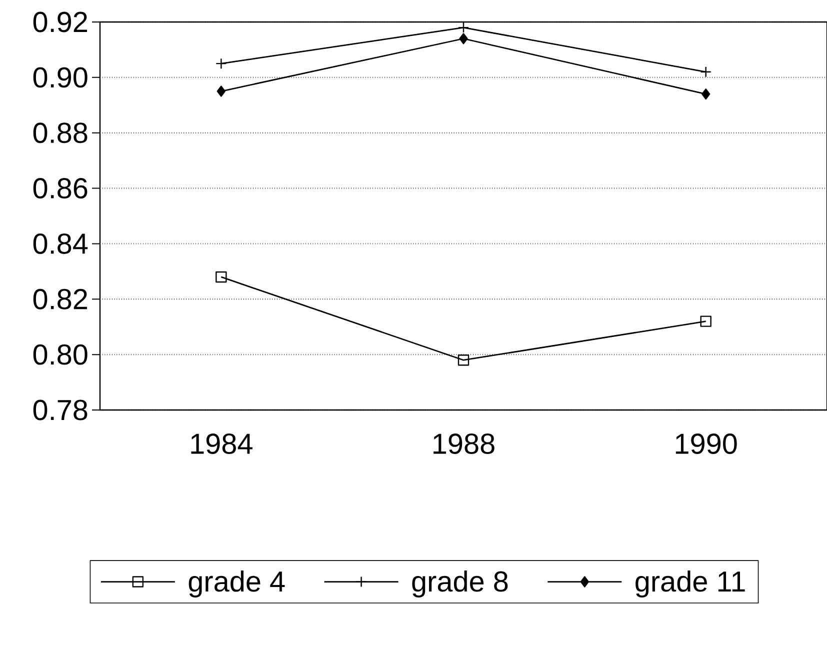  What do you see at coordinates (690, 584) in the screenshot?
I see `legend-label: grade 11` at bounding box center [690, 584].